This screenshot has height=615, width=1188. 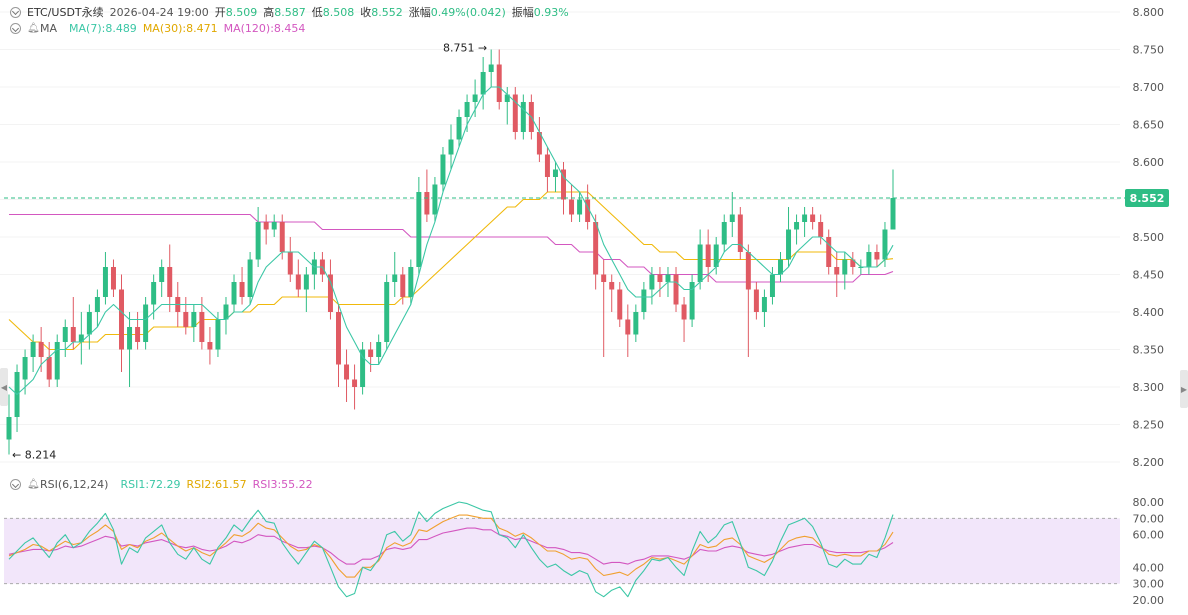 I want to click on scroll-left-handle: ◀, so click(x=4, y=387).